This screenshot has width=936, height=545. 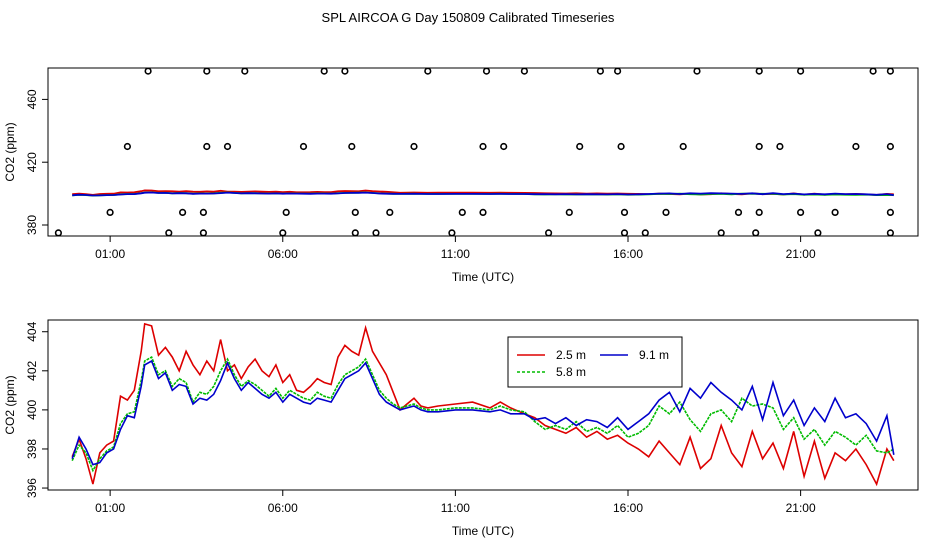 I want to click on legend-box, so click(x=595, y=362).